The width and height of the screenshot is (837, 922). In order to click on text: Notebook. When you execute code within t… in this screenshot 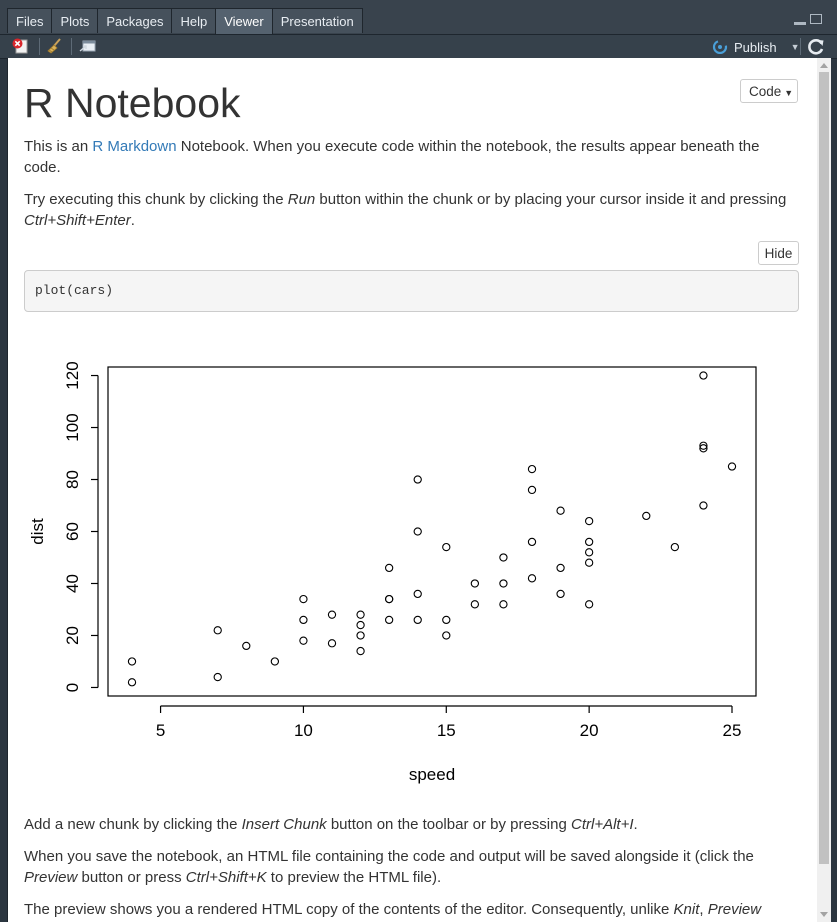, I will do `click(392, 157)`.